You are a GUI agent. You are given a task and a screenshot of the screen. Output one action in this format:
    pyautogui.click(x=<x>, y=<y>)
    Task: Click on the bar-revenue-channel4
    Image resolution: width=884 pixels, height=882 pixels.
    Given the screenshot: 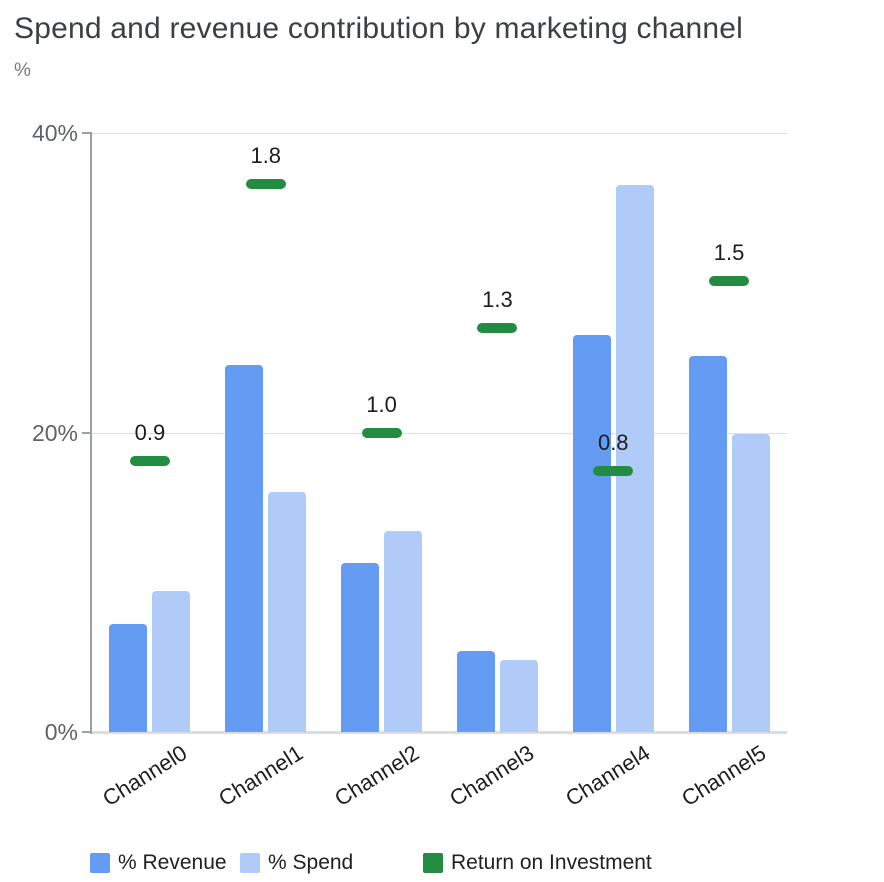 What is the action you would take?
    pyautogui.click(x=591, y=533)
    